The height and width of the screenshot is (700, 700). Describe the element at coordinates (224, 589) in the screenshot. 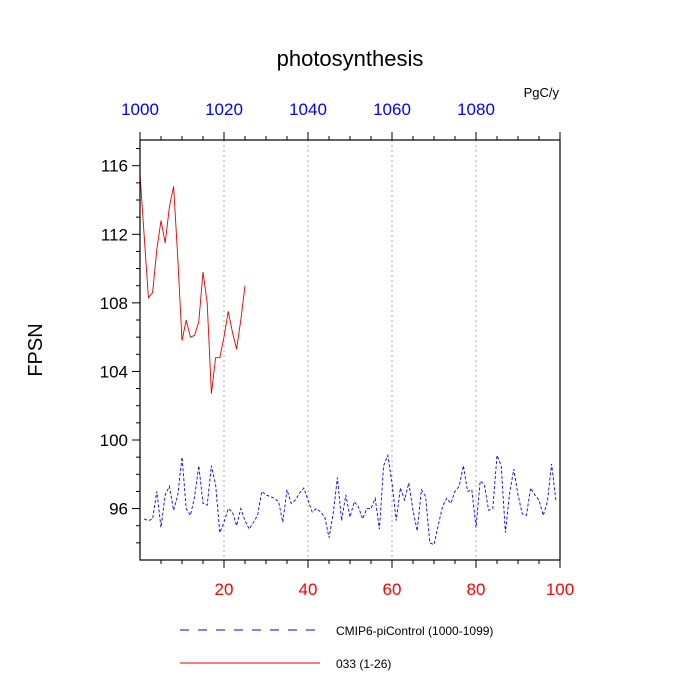

I see `x-tick-label-20: 20` at that location.